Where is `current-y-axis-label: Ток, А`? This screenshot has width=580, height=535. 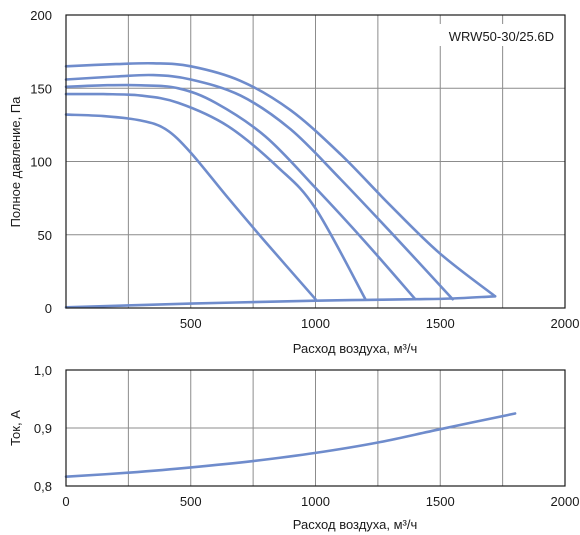 current-y-axis-label: Ток, А is located at coordinates (15, 428).